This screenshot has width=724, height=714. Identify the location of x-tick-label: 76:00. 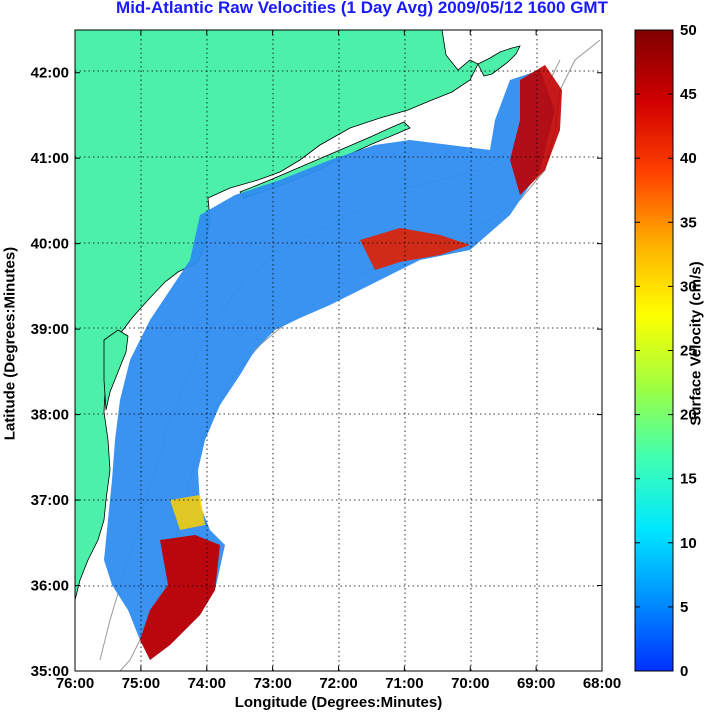
(75, 683).